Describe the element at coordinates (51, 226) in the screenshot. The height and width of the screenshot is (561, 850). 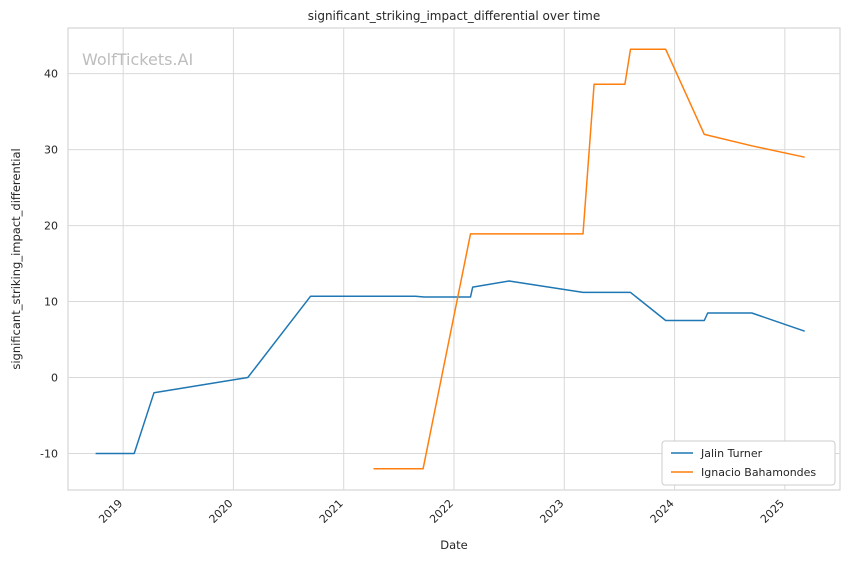
I see `y-tick-label: 20` at that location.